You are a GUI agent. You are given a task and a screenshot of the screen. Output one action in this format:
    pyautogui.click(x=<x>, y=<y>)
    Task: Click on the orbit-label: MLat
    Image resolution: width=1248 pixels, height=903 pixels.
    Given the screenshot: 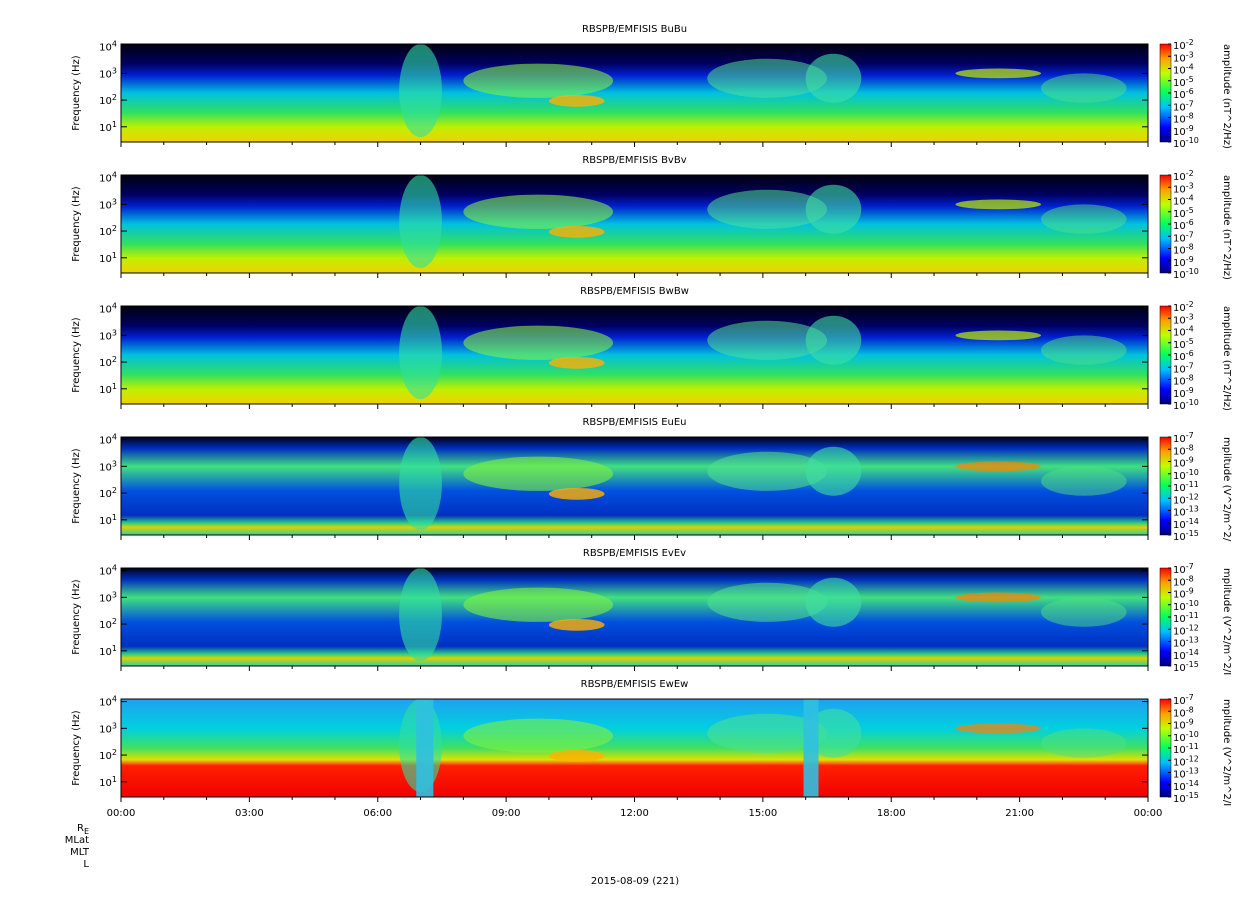 What is the action you would take?
    pyautogui.click(x=77, y=840)
    